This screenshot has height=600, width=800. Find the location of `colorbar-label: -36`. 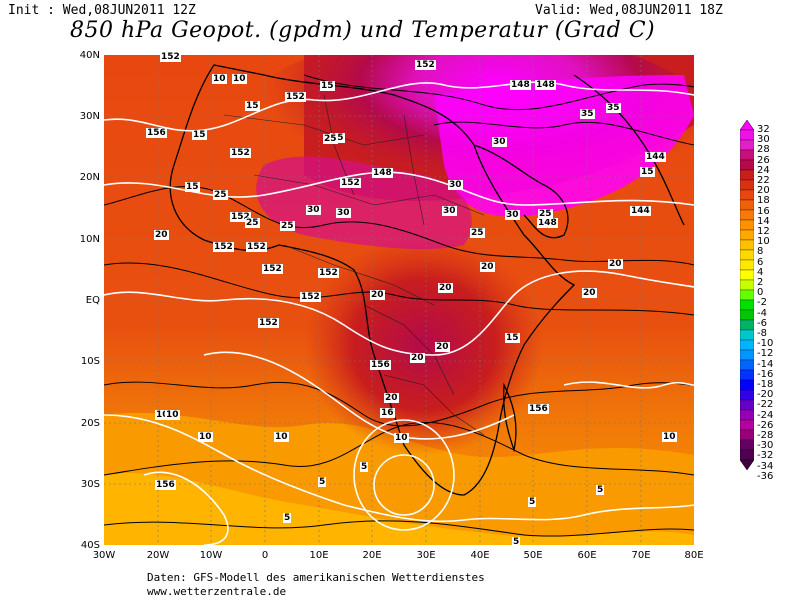

colorbar-label: -36 is located at coordinates (765, 476).